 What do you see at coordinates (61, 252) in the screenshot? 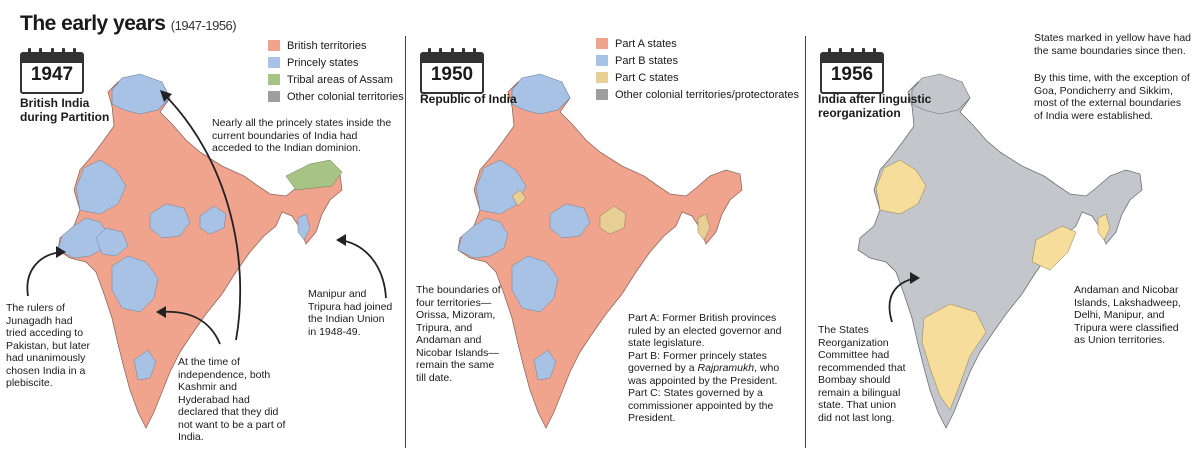
I see `arrow-junagadh-head` at bounding box center [61, 252].